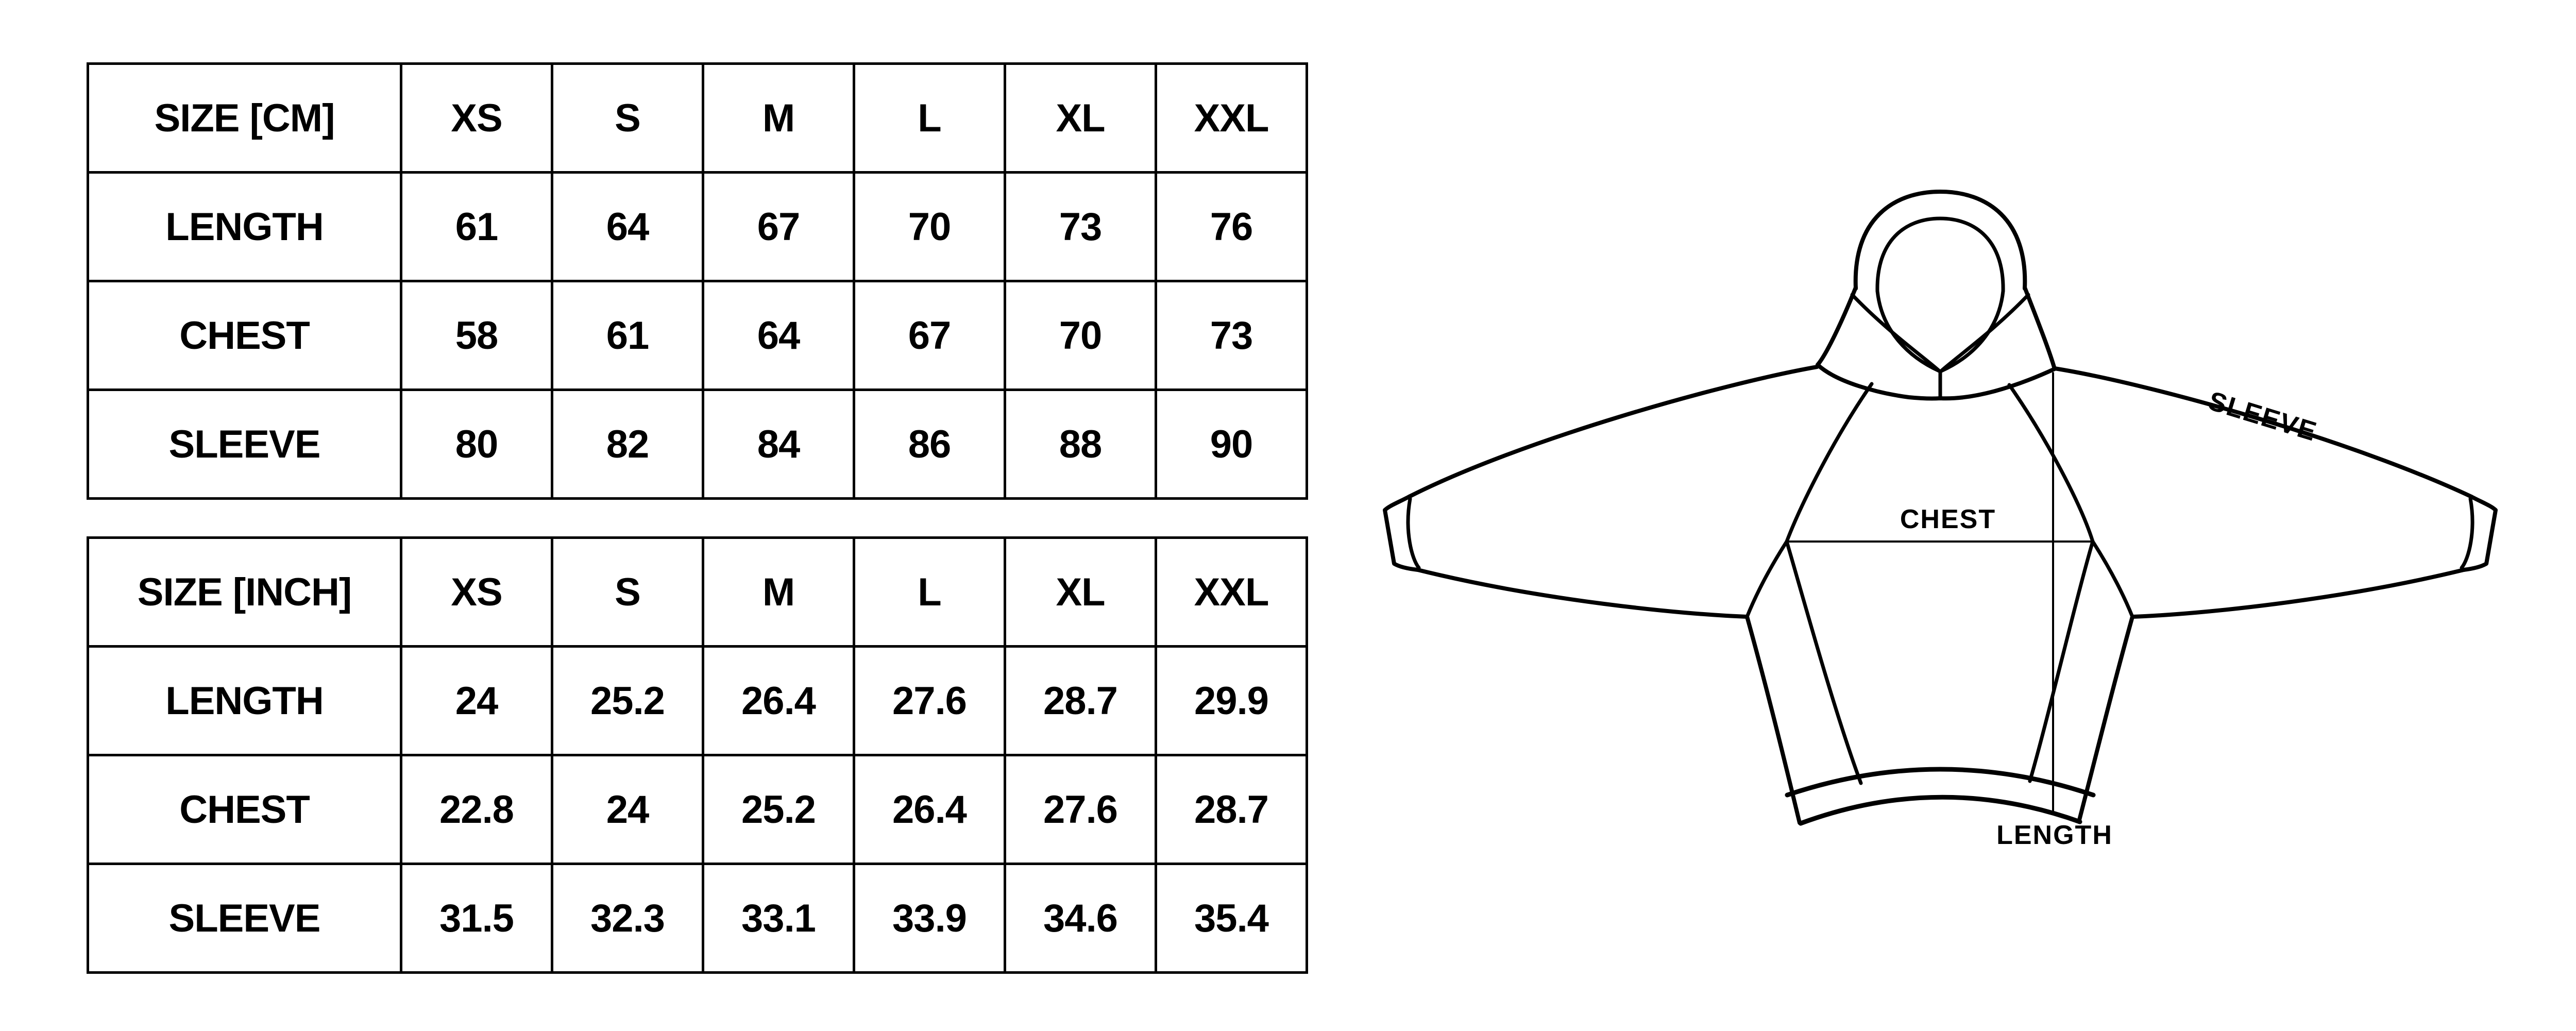 The image size is (2576, 1031). Describe the element at coordinates (1231, 444) in the screenshot. I see `value-cell: 90` at that location.